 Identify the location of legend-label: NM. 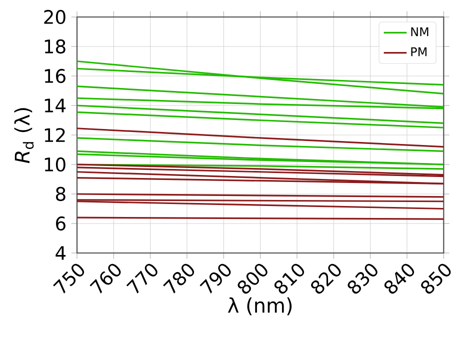
(419, 31).